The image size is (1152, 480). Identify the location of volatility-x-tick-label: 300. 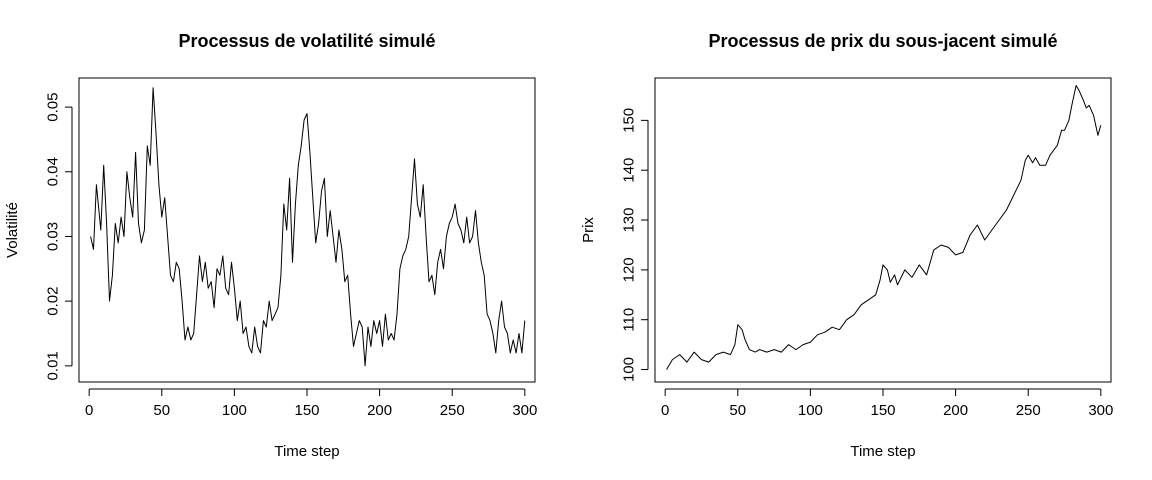
(524, 410).